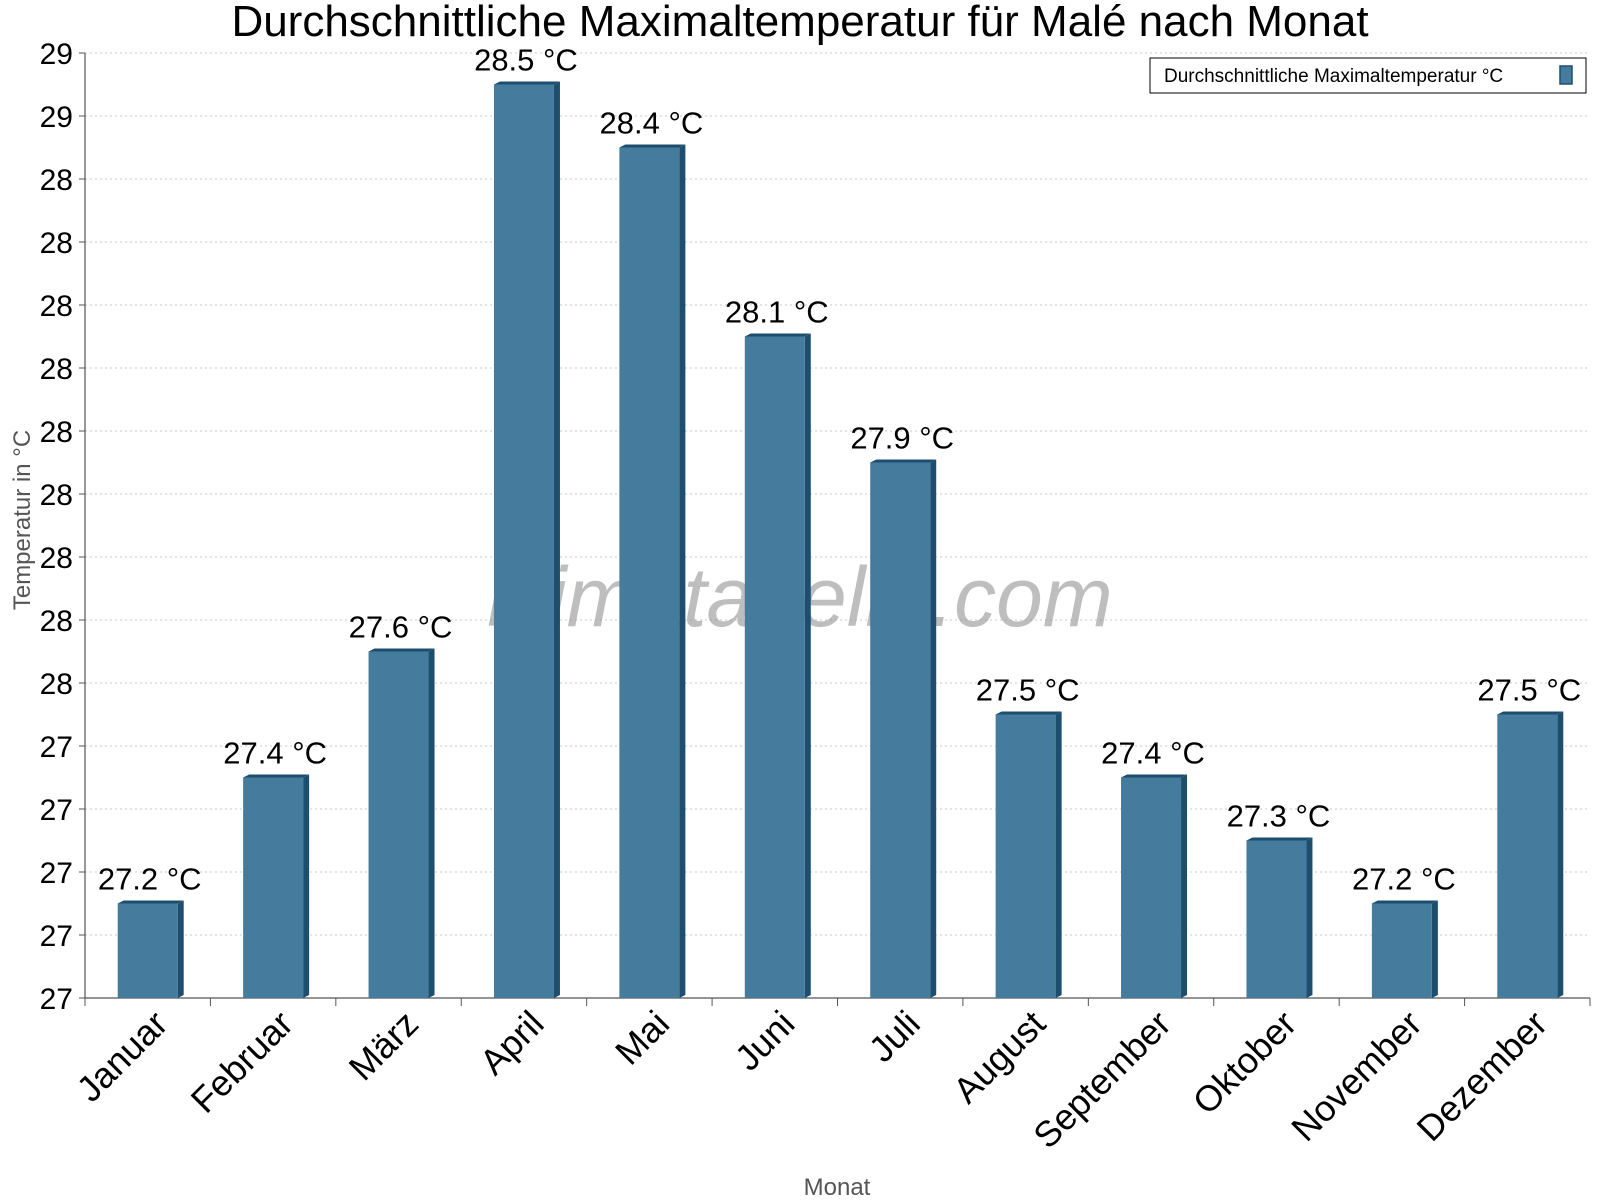  Describe the element at coordinates (242, 1062) in the screenshot. I see `x-tick-label: Februar` at that location.